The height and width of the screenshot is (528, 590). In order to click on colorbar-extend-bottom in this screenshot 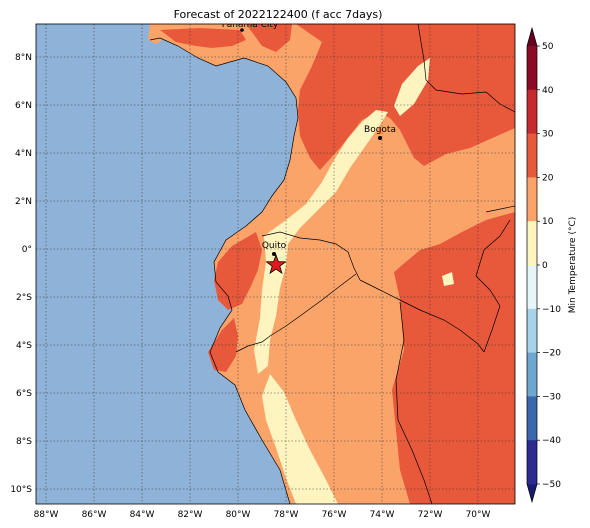, I will do `click(532, 493)`.